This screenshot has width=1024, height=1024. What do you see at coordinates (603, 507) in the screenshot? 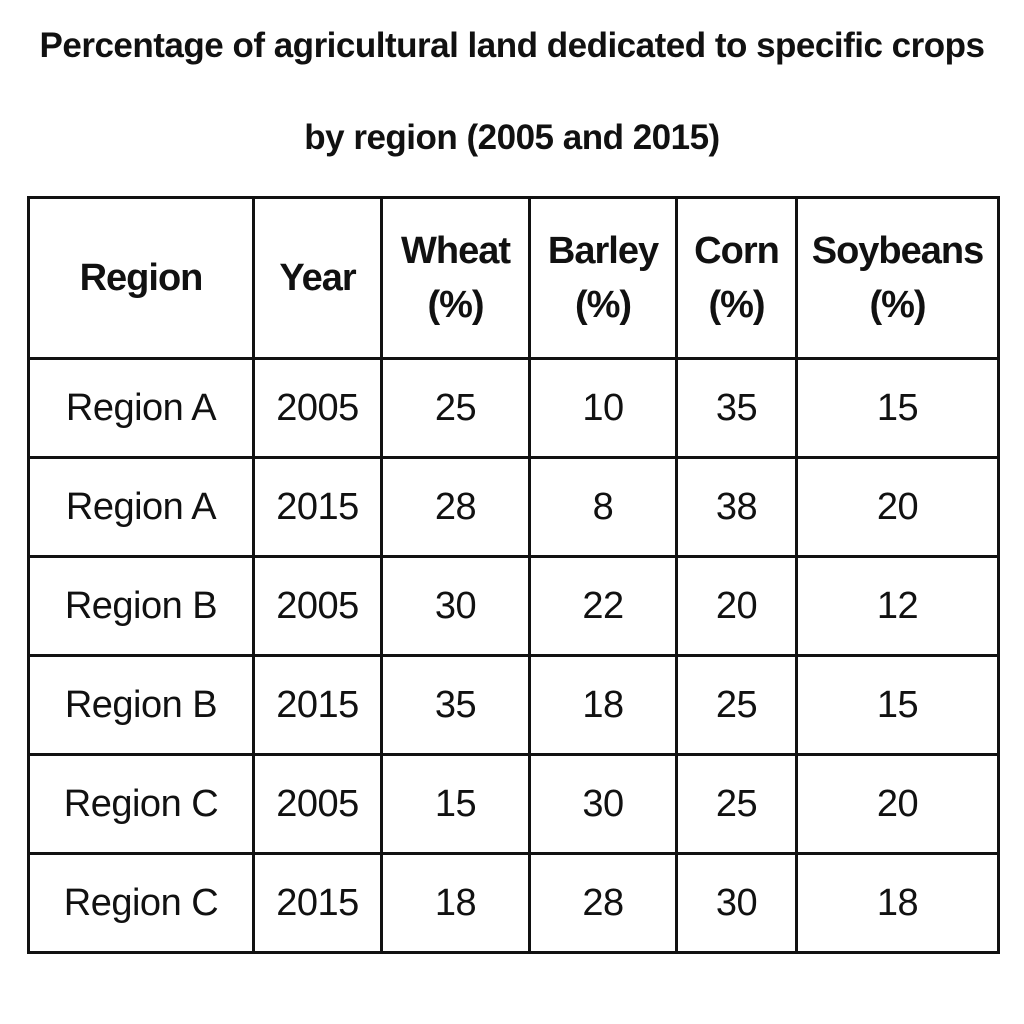
I see `table-cell: 8` at bounding box center [603, 507].